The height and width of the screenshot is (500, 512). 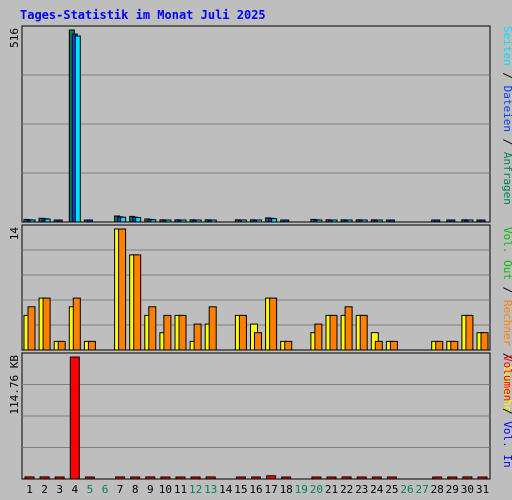 What do you see at coordinates (506, 109) in the screenshot?
I see `legend-item: Dateien` at bounding box center [506, 109].